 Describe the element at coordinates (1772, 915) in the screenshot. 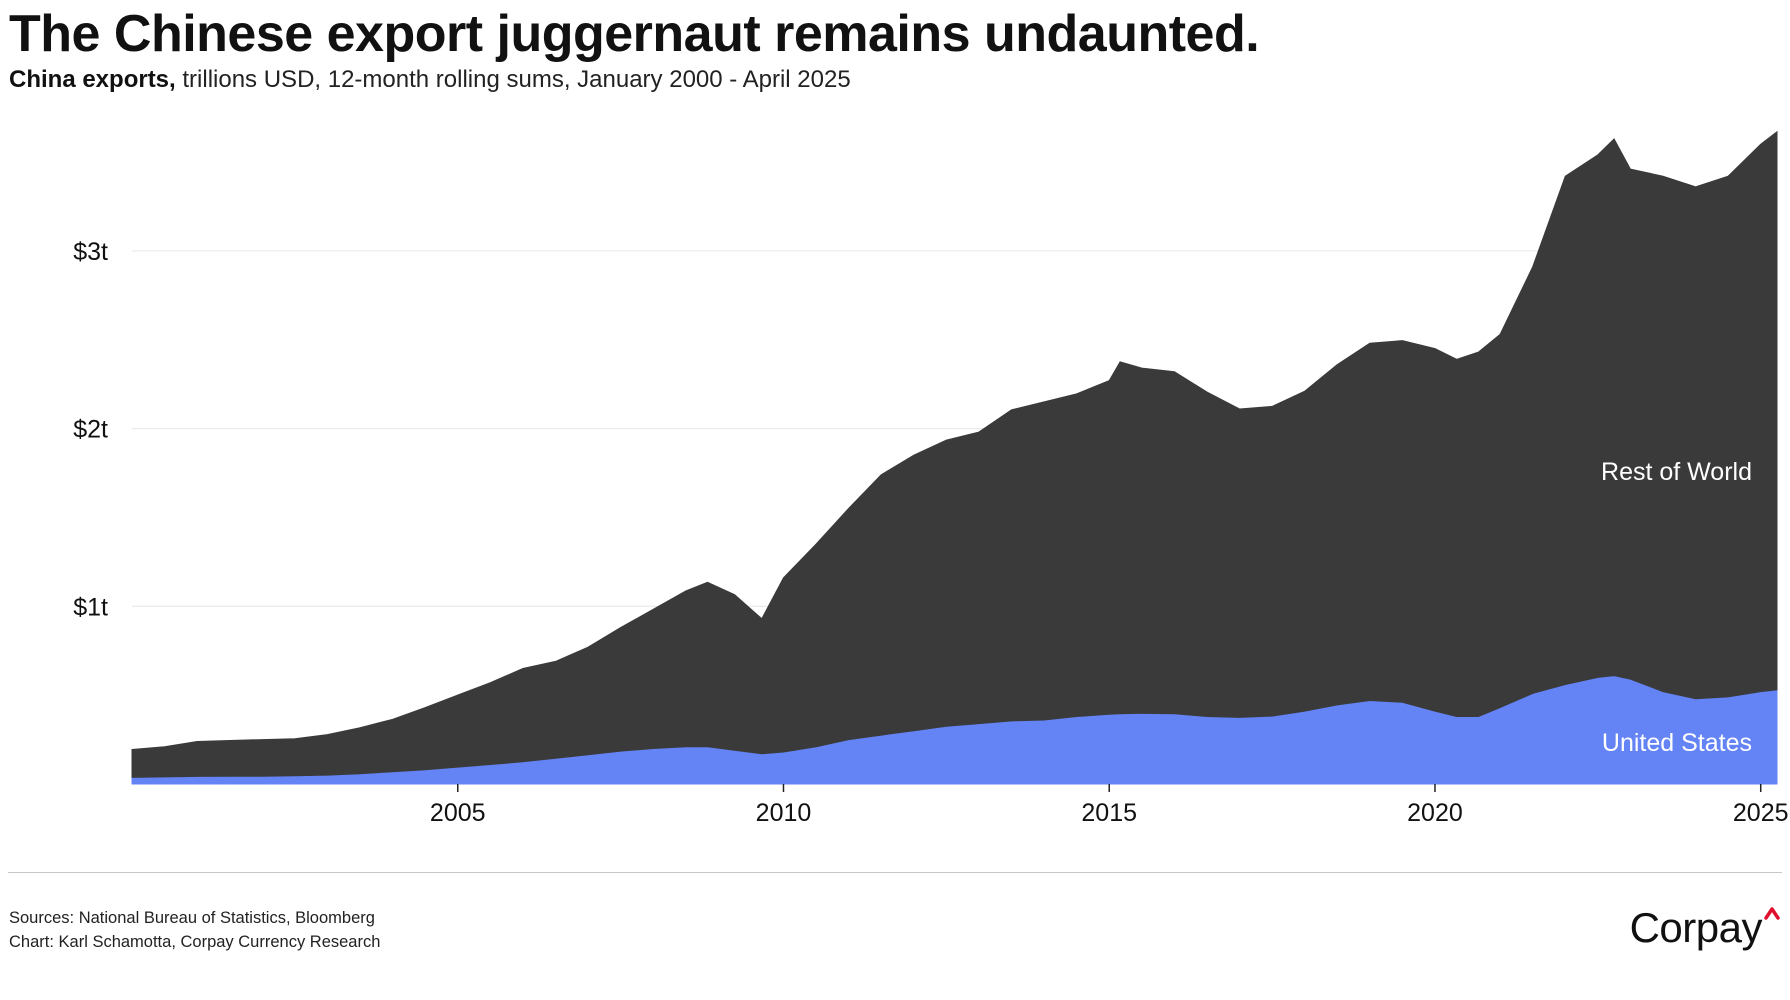

I see `logo-caret-icon` at that location.